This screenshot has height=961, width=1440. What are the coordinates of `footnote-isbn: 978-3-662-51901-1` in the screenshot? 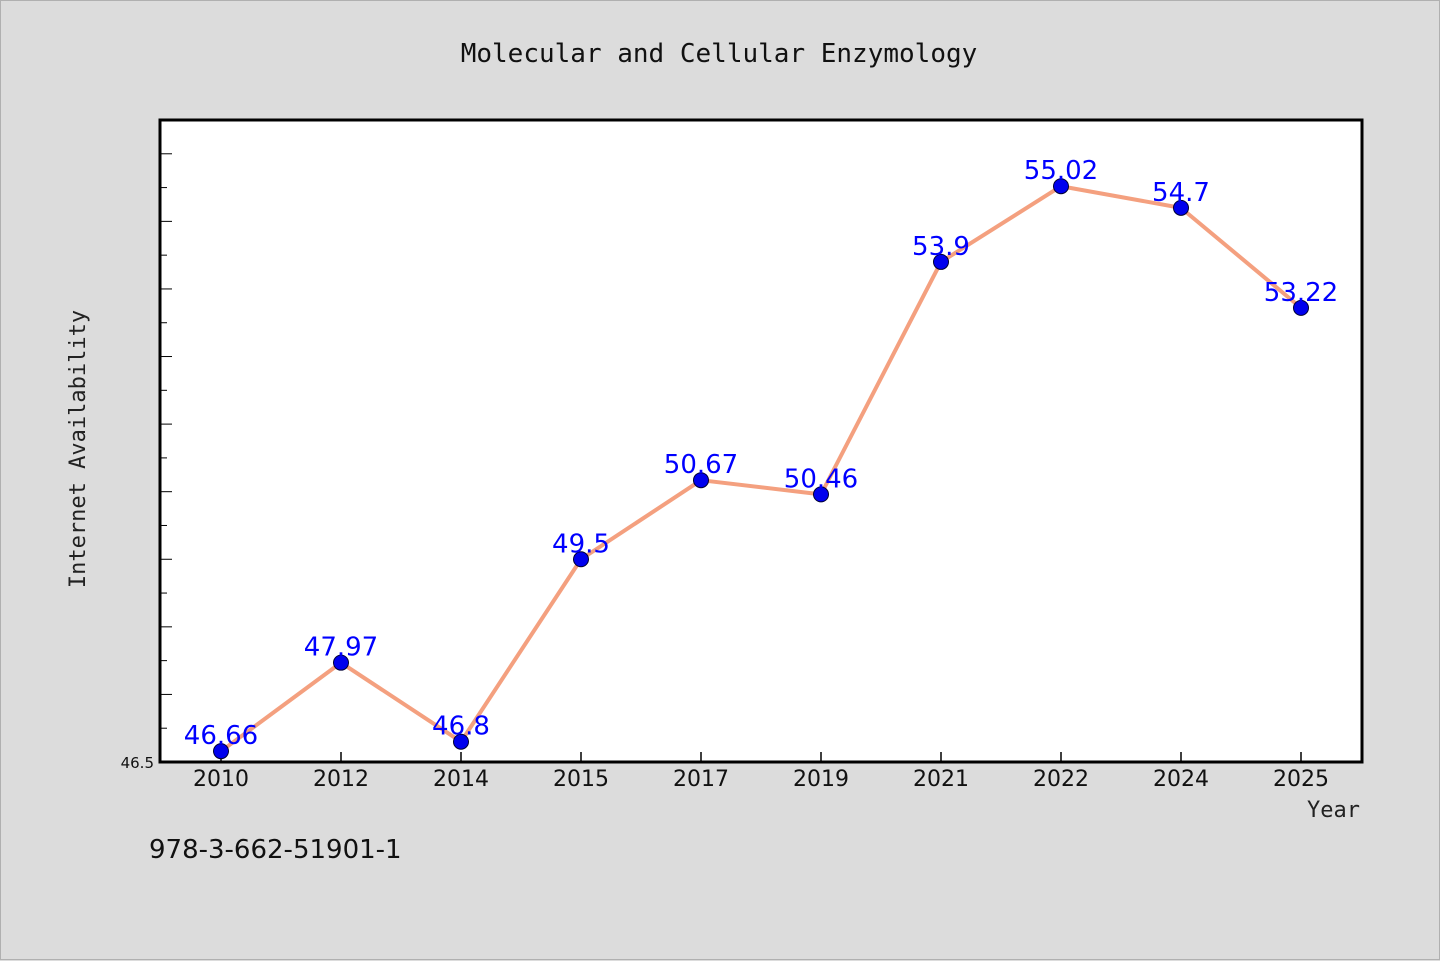 It's located at (275, 850).